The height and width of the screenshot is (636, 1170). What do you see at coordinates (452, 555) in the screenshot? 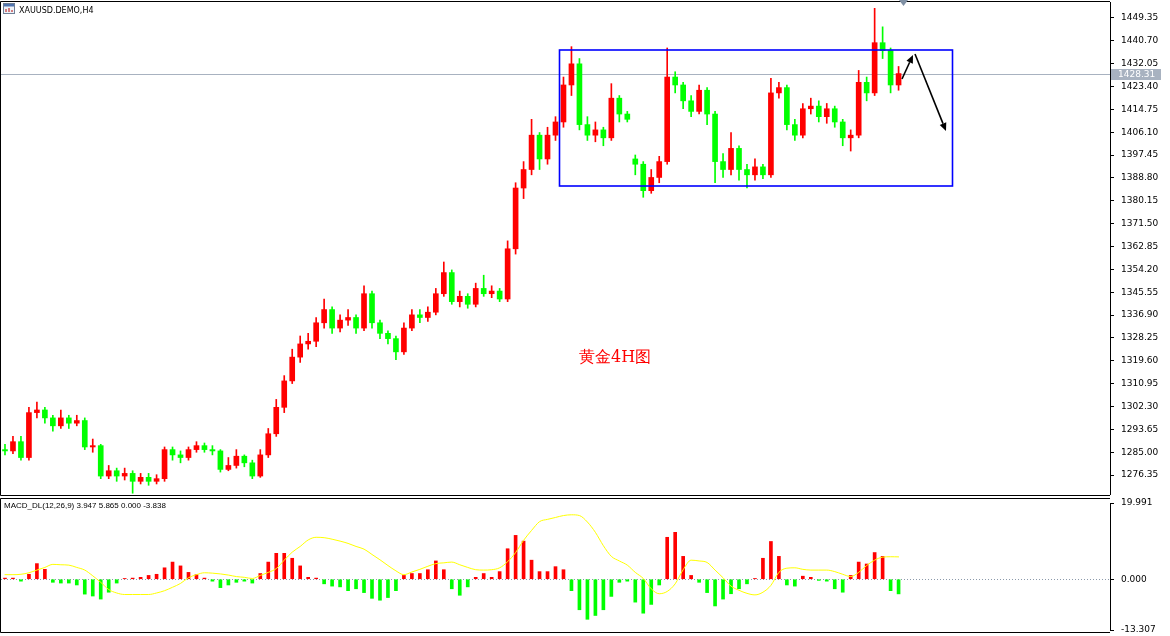
I see `line-series` at bounding box center [452, 555].